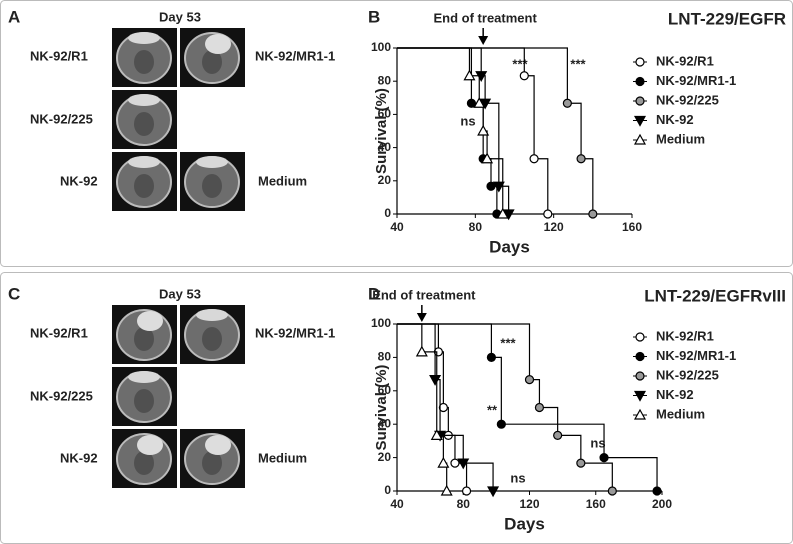 This screenshot has width=793, height=544. What do you see at coordinates (675, 394) in the screenshot?
I see `legend-label: NK-92` at bounding box center [675, 394].